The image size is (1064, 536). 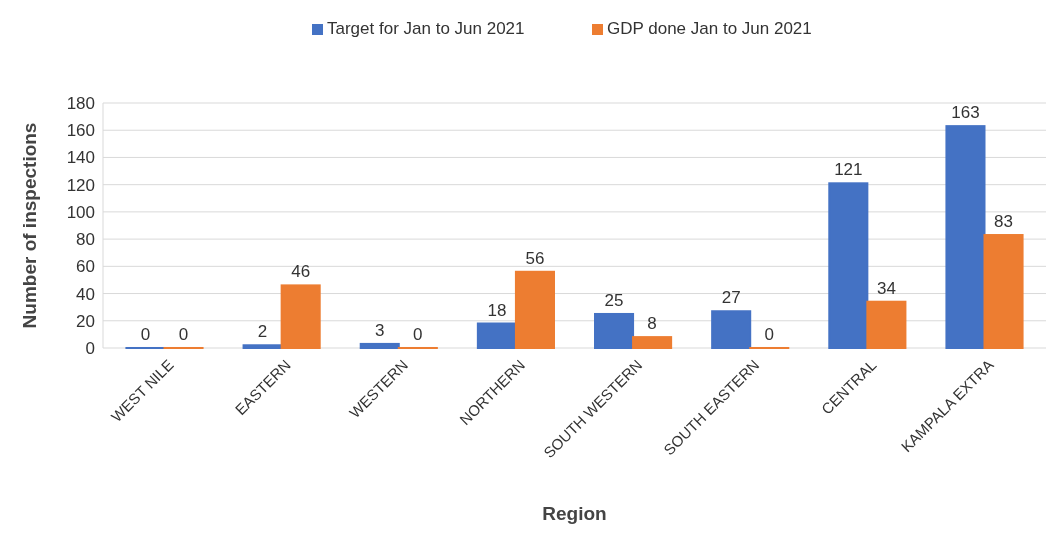 What do you see at coordinates (301, 272) in the screenshot?
I see `data-label: 46` at bounding box center [301, 272].